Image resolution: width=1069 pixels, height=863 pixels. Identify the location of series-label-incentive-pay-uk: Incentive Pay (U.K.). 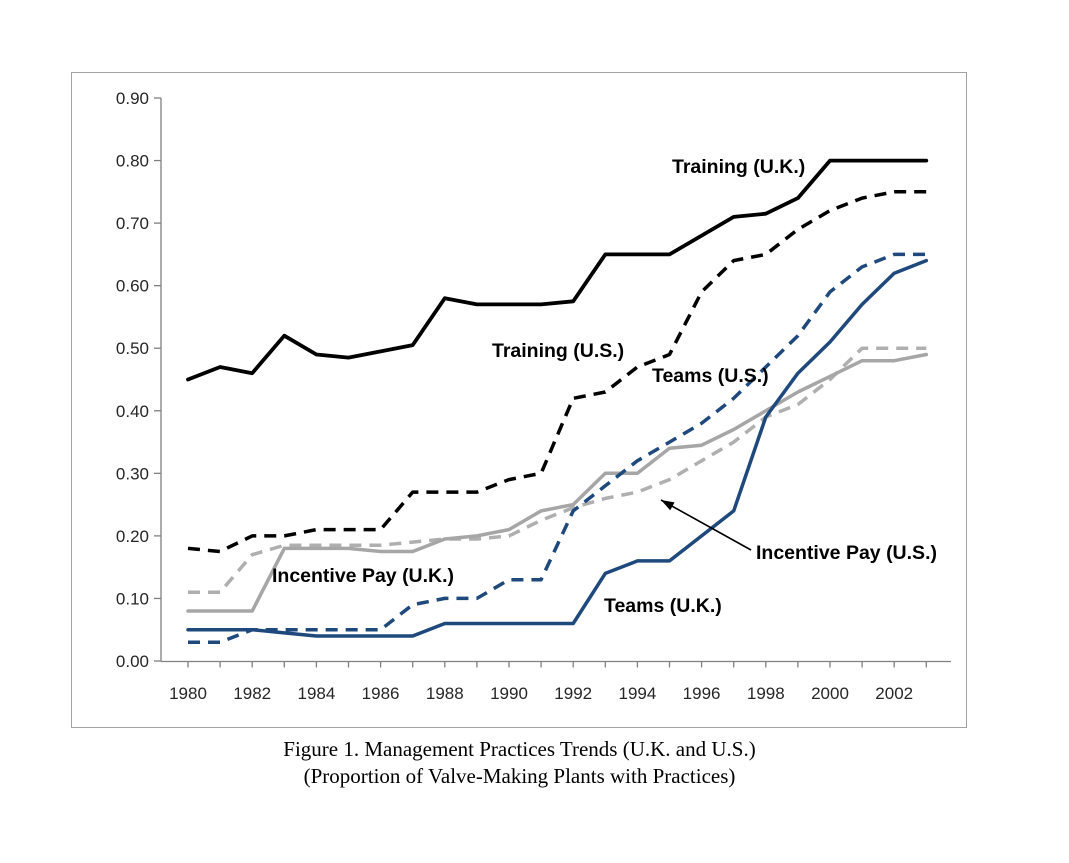
(363, 576).